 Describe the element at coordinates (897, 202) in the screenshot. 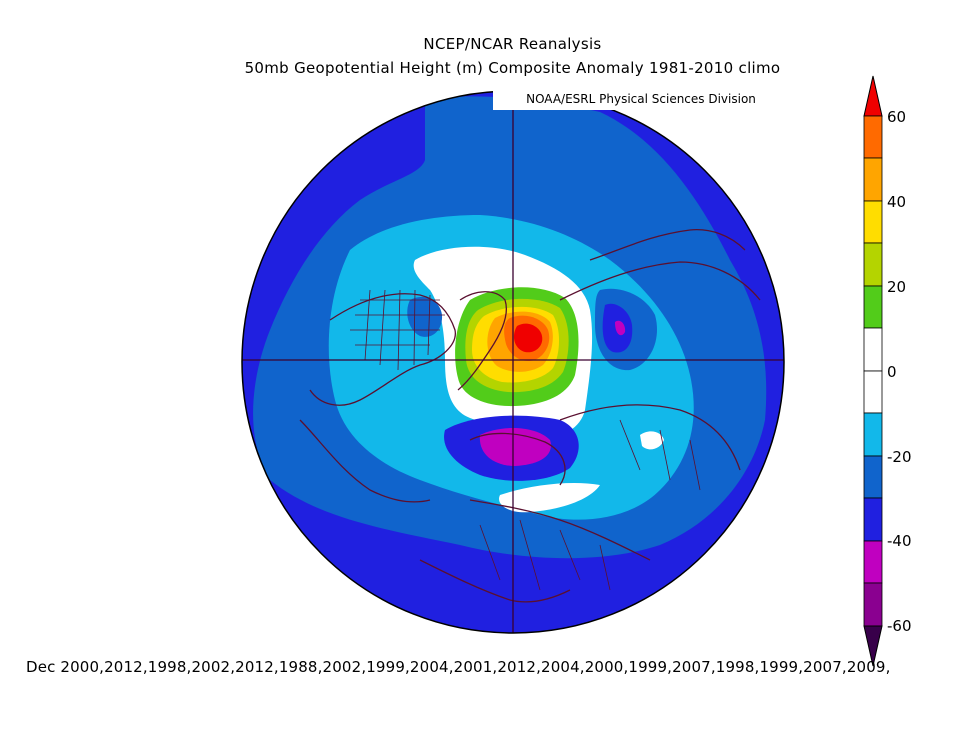

I see `colorbar-label-40: 40` at that location.